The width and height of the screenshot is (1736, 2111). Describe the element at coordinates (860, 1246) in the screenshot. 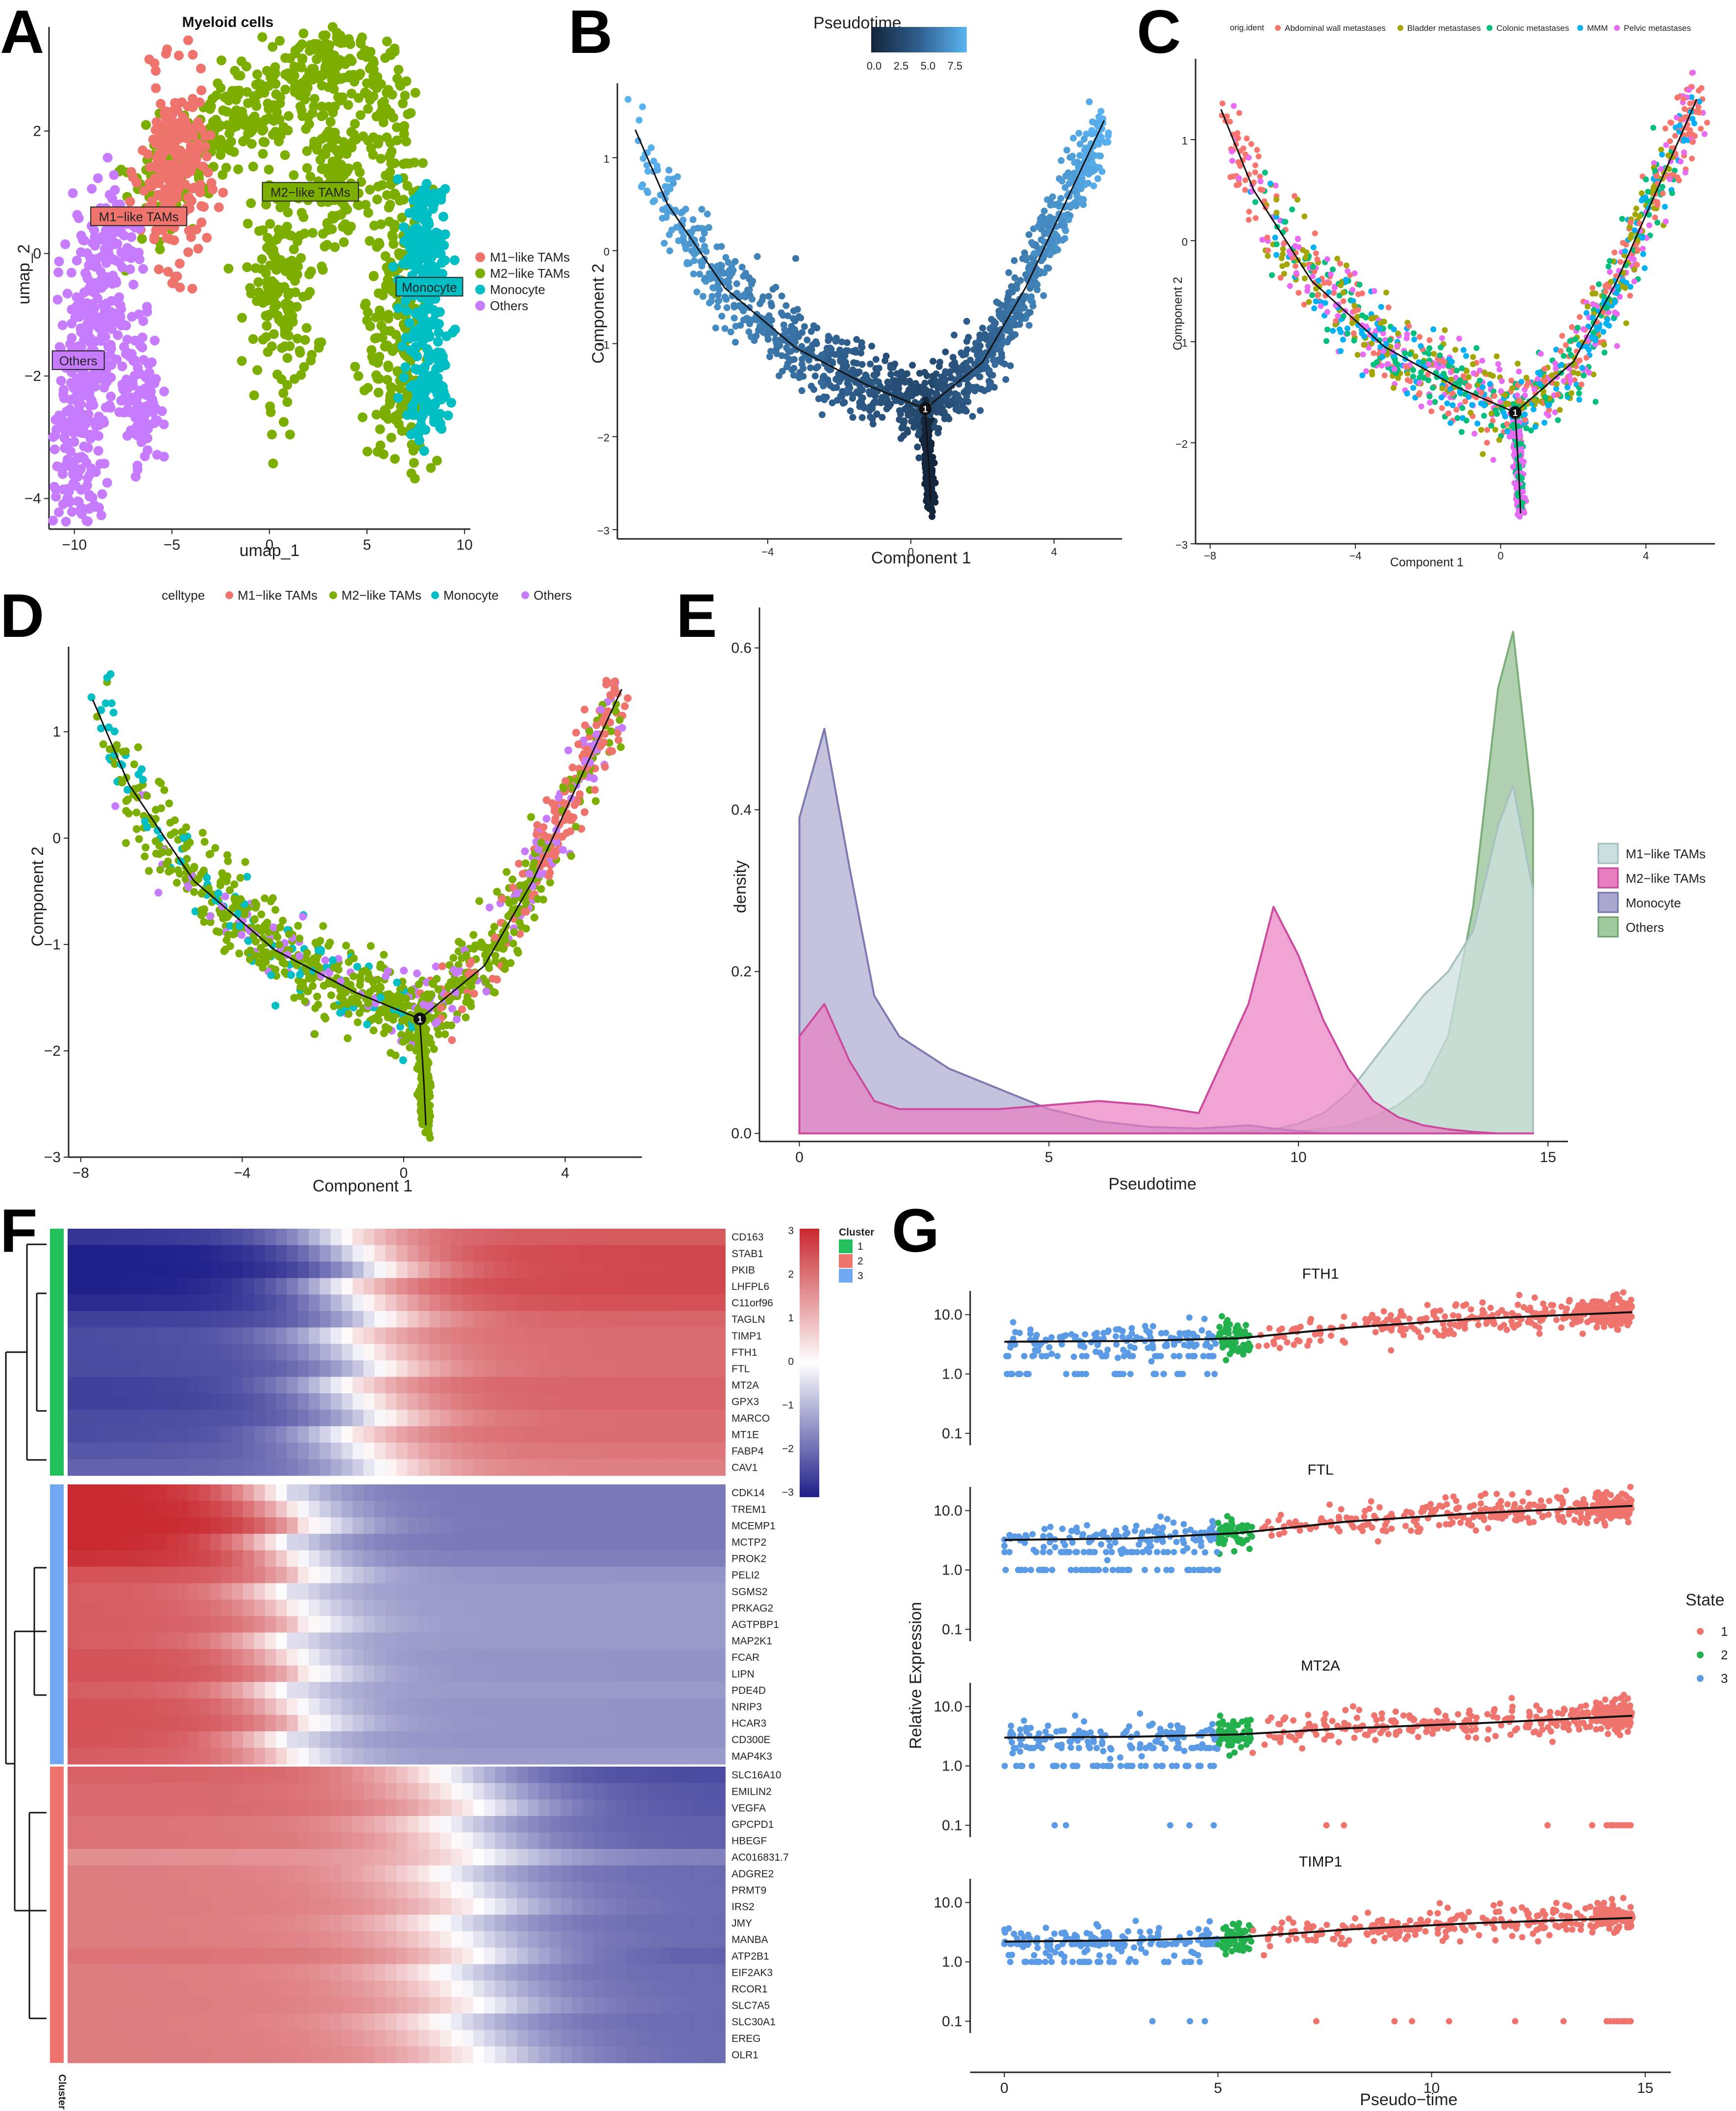

I see `cluster-legend-1: 1` at that location.